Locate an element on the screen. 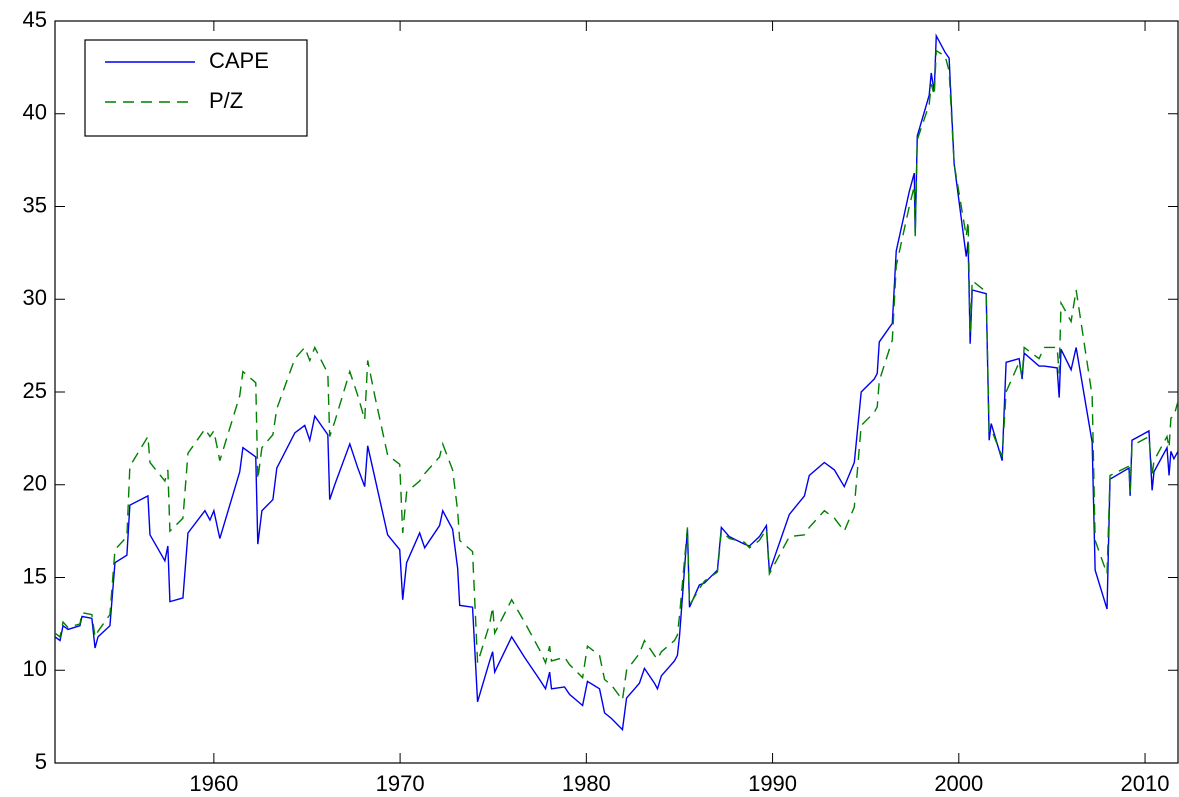 The image size is (1179, 797). y-tick-label: 15 is located at coordinates (35, 575).